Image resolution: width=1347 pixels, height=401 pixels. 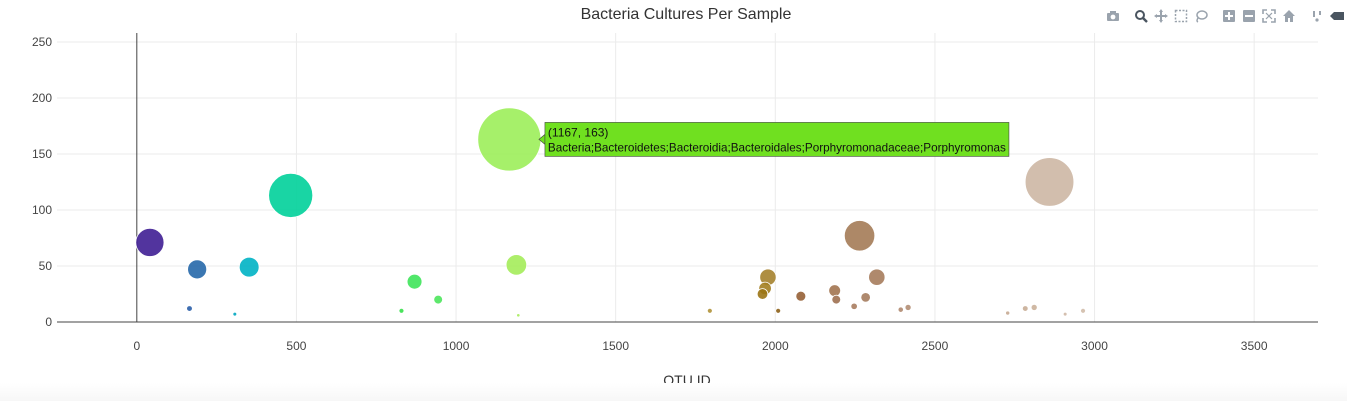 What do you see at coordinates (1289, 16) in the screenshot?
I see `reset-axes-icon` at bounding box center [1289, 16].